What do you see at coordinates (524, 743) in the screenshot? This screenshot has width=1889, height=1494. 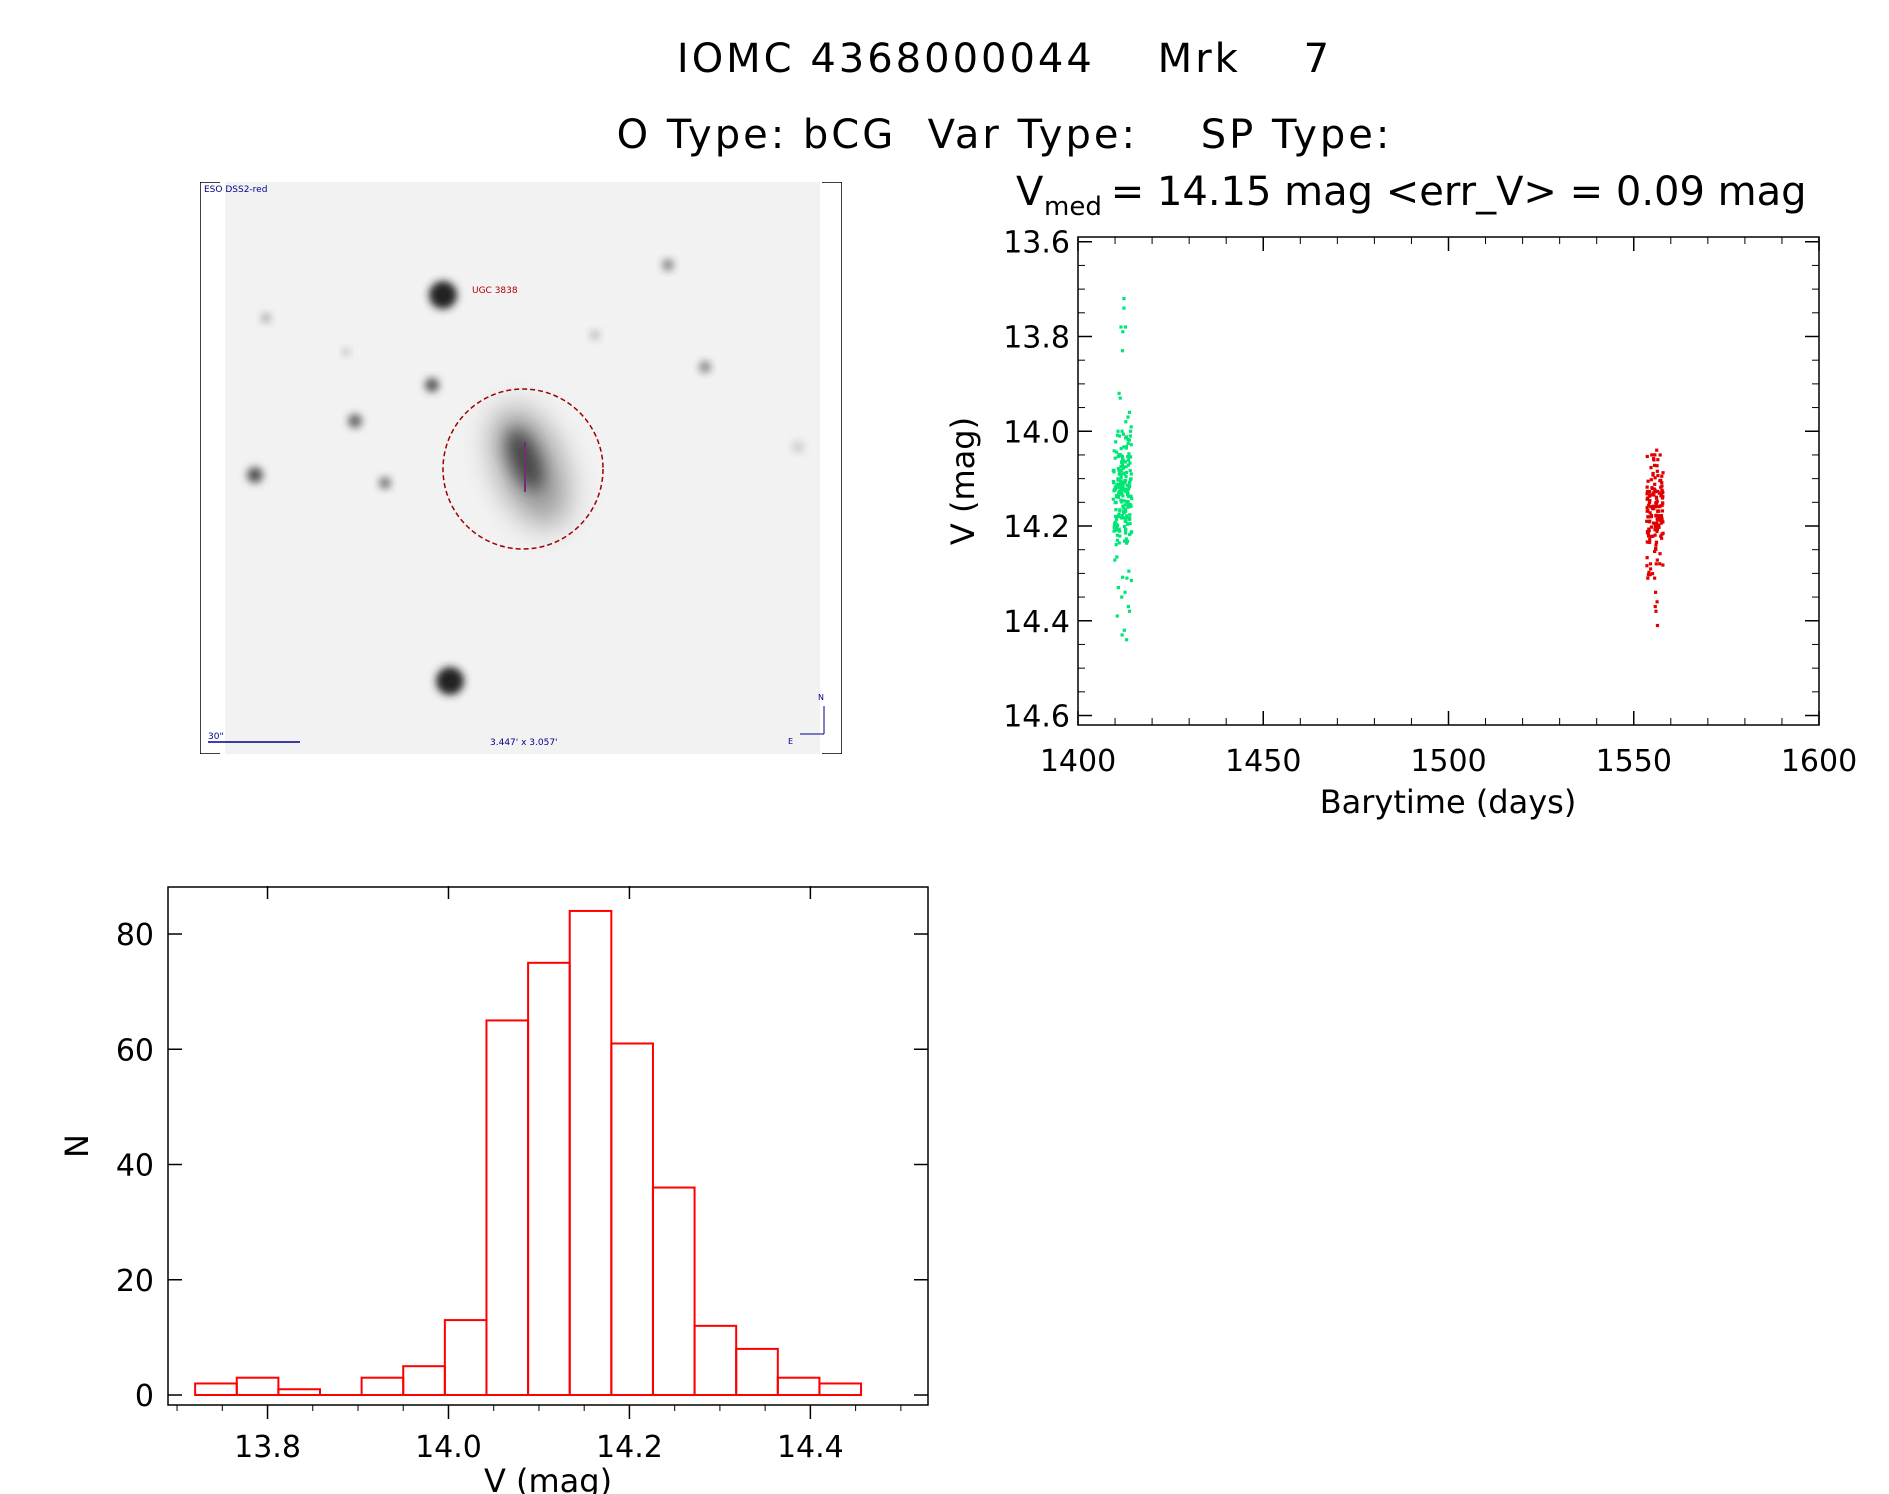 I see `size-label: 3.447' x 3.057'` at bounding box center [524, 743].